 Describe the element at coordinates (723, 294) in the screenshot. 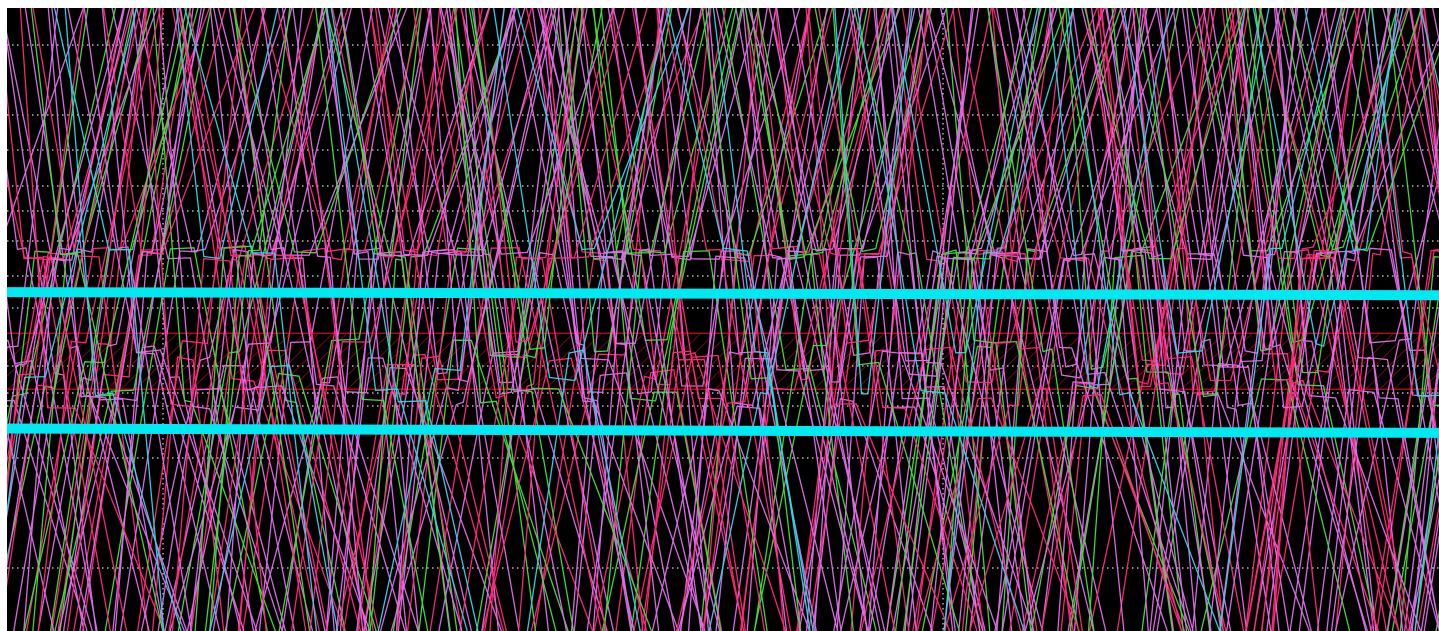

I see `upper-cursor` at that location.